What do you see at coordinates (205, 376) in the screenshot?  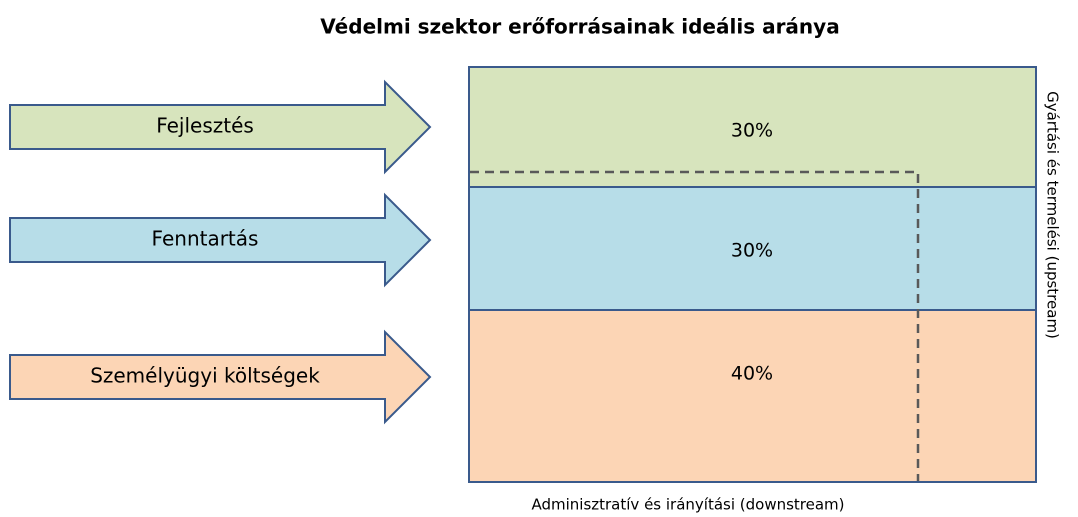 I see `arrow-label: Személyügyi költségek` at bounding box center [205, 376].